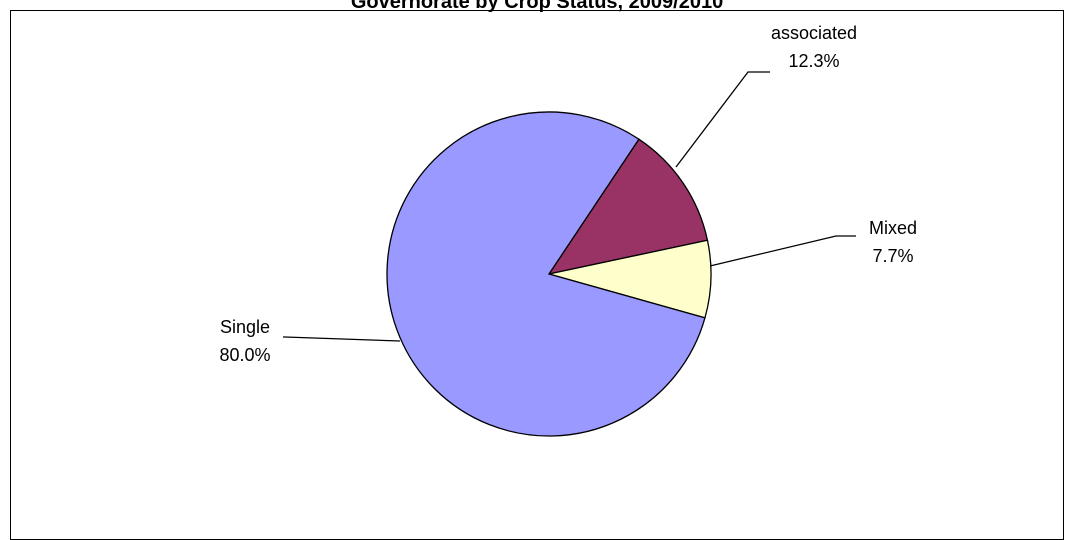 The height and width of the screenshot is (540, 1066). What do you see at coordinates (782, 251) in the screenshot?
I see `leader-line-mixed` at bounding box center [782, 251].